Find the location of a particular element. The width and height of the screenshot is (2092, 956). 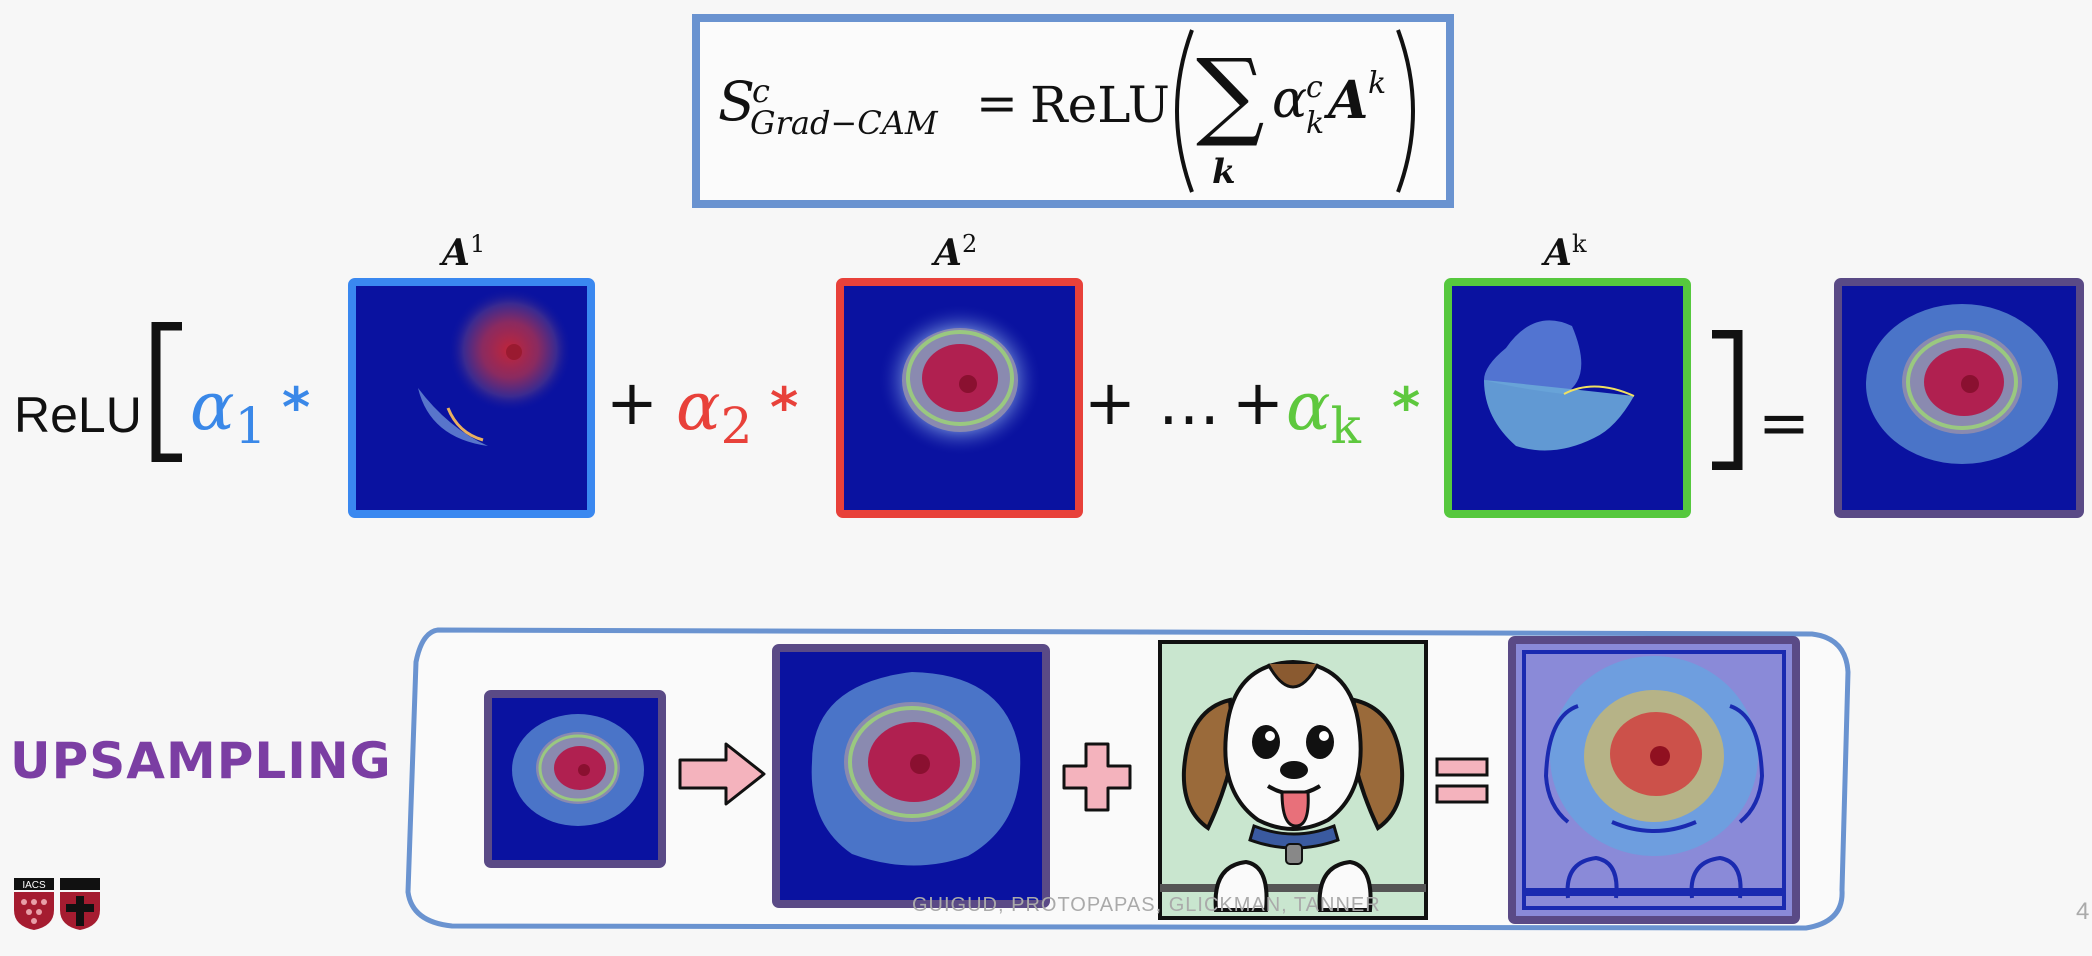

alpha-1: α1 is located at coordinates (228, 412).